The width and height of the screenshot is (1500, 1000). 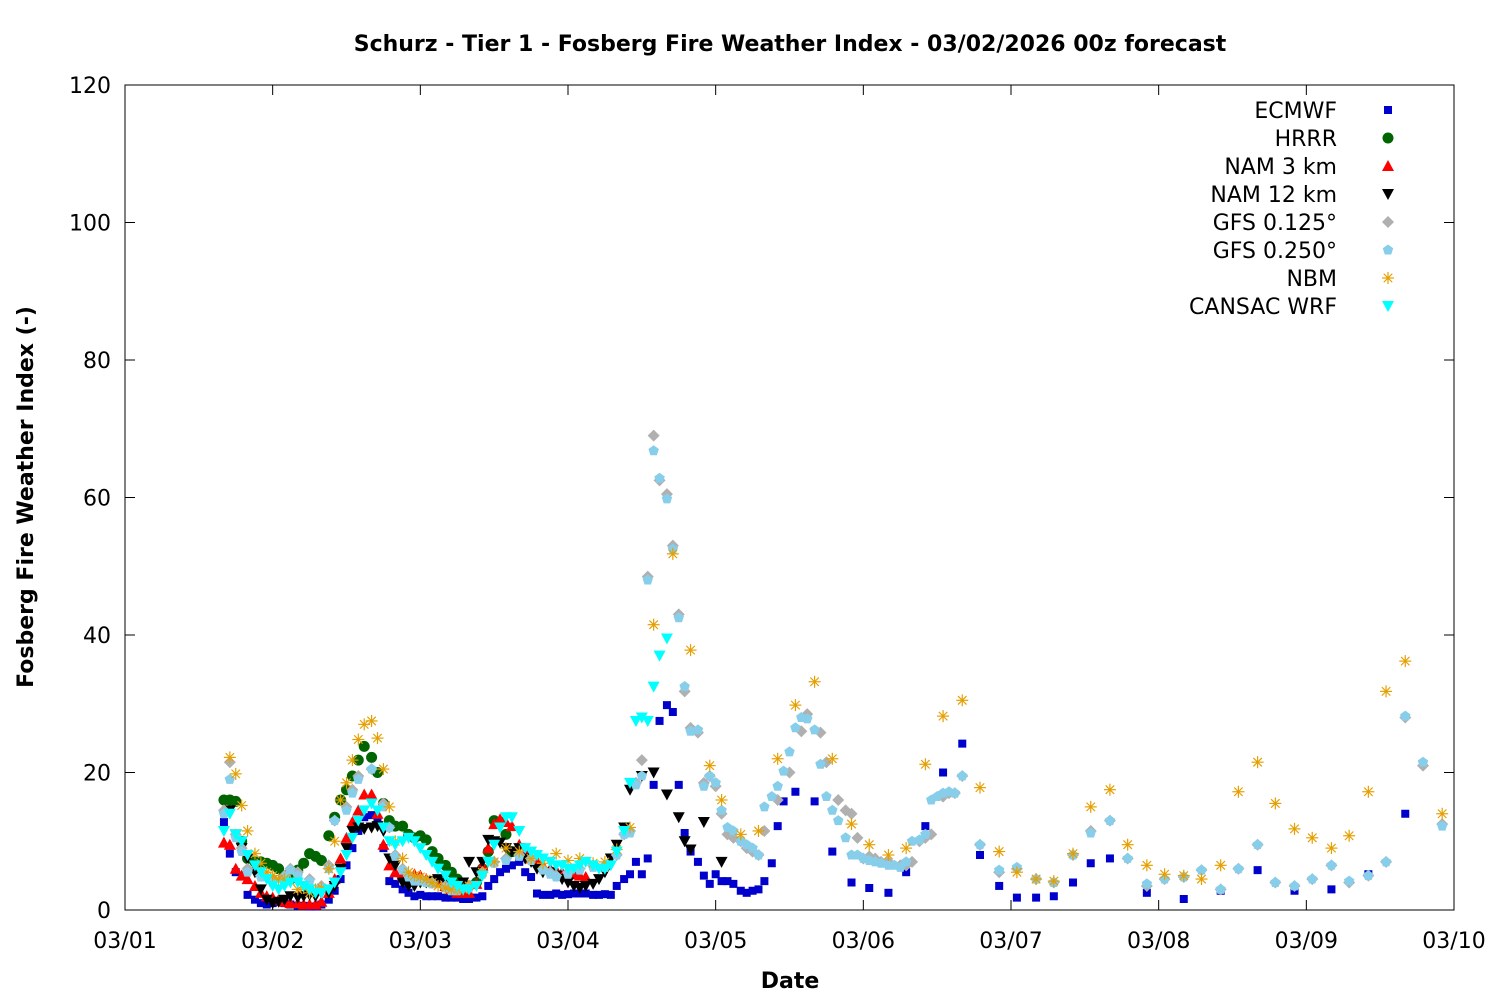 I want to click on x-tick-label: 03/07, so click(x=1010, y=941).